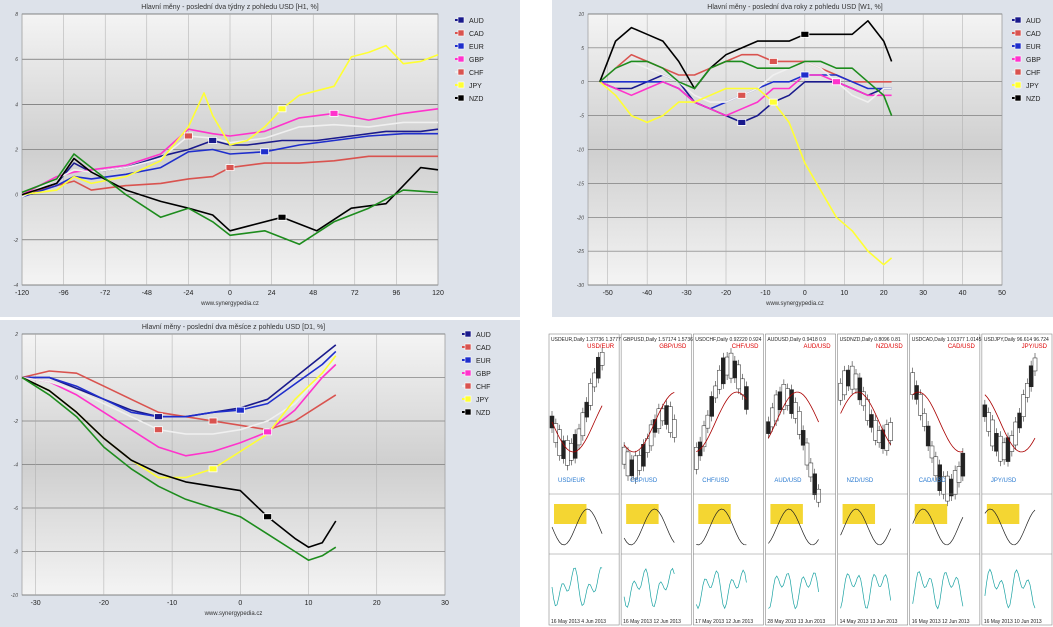  What do you see at coordinates (721, 589) in the screenshot?
I see `cci-line` at bounding box center [721, 589].